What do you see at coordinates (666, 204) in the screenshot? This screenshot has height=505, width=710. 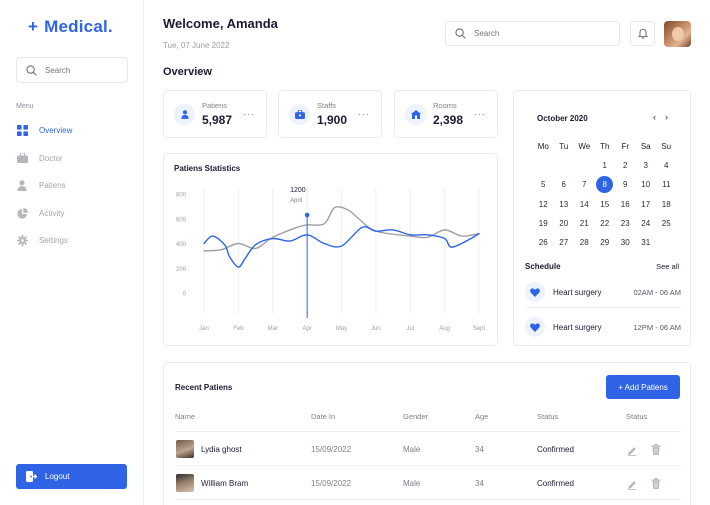 I see `calendar-day: 18` at bounding box center [666, 204].